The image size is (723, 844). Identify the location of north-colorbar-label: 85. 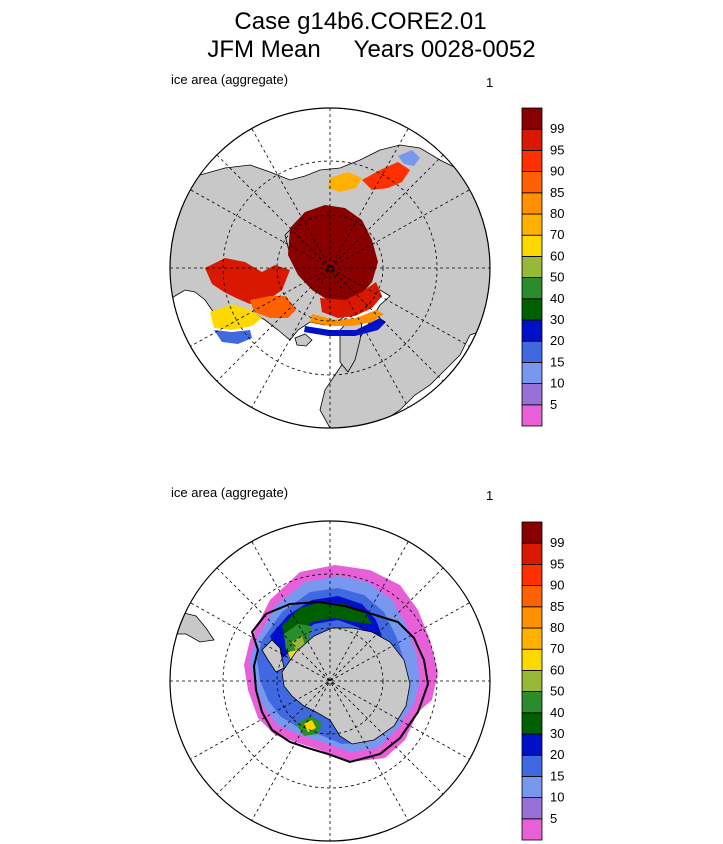
(557, 192).